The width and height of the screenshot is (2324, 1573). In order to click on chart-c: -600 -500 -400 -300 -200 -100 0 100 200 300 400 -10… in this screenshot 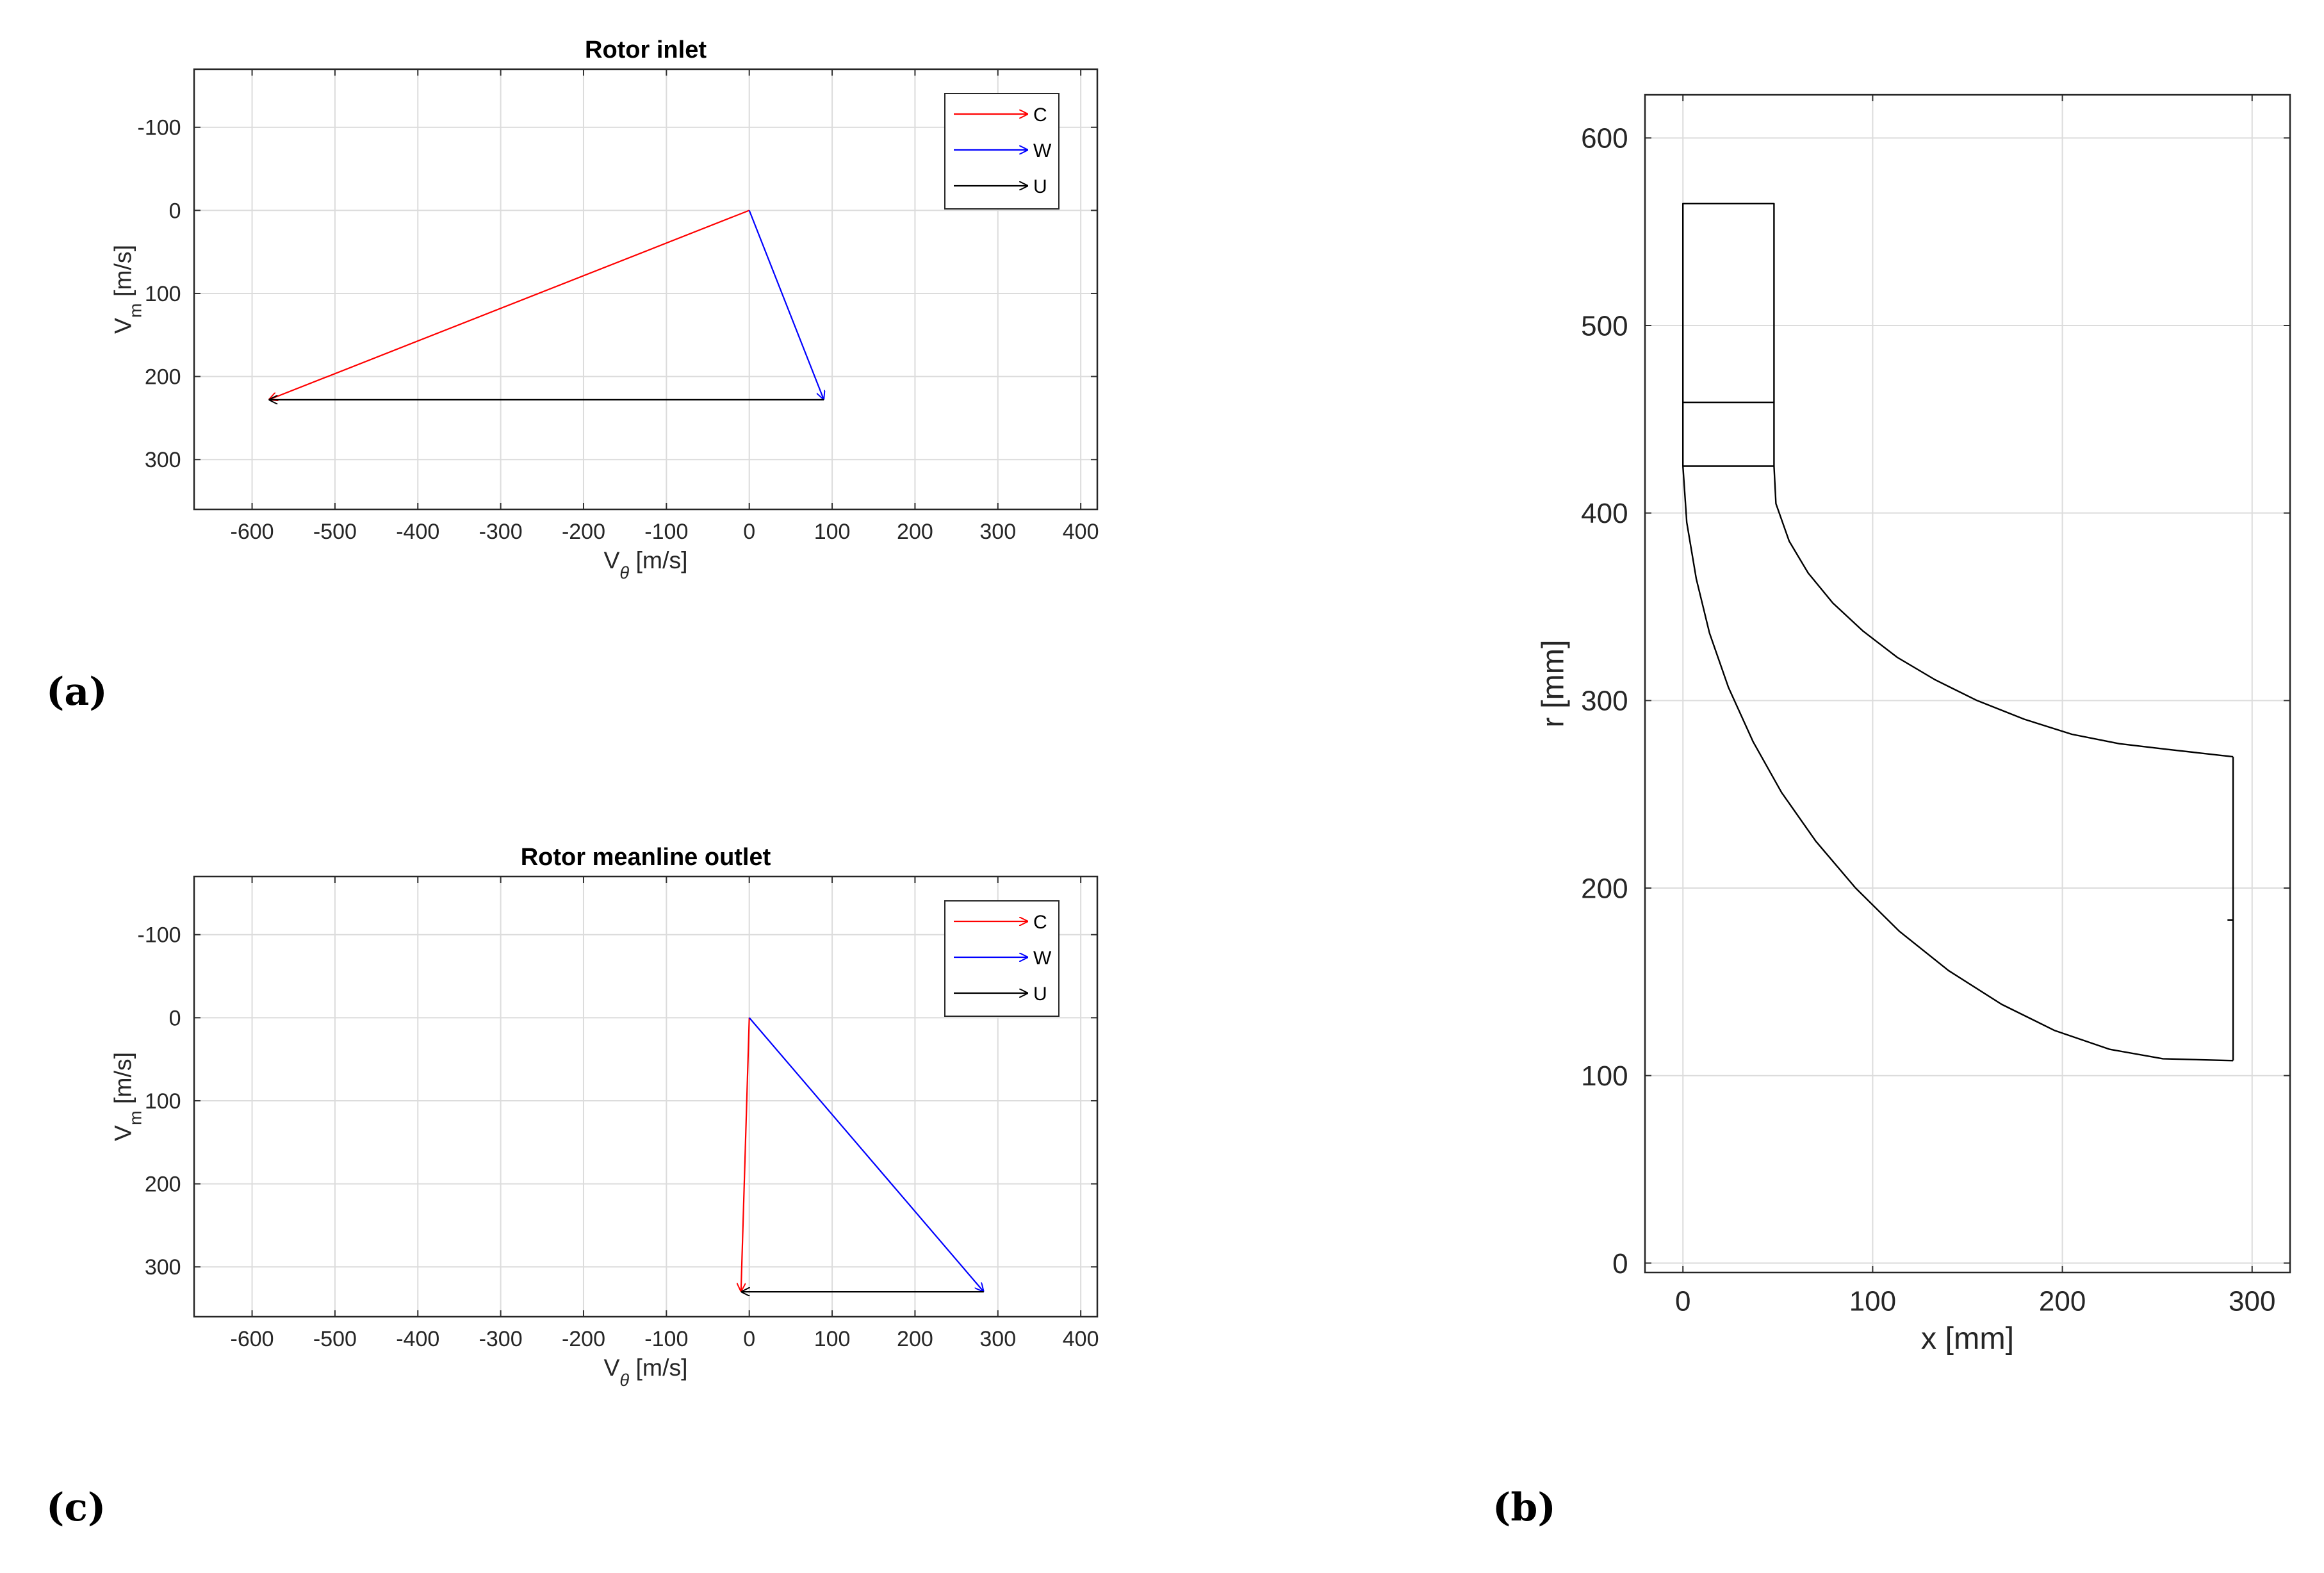, I will do `click(604, 1116)`.